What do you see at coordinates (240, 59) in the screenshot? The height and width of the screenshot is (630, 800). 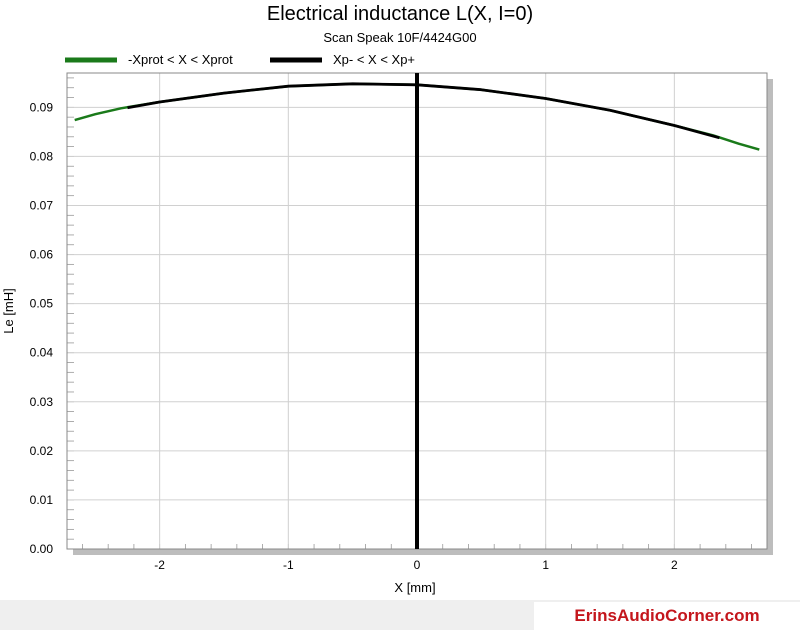 I see `legend: -Xprot < X < Xprot Xp- < X < Xp+` at bounding box center [240, 59].